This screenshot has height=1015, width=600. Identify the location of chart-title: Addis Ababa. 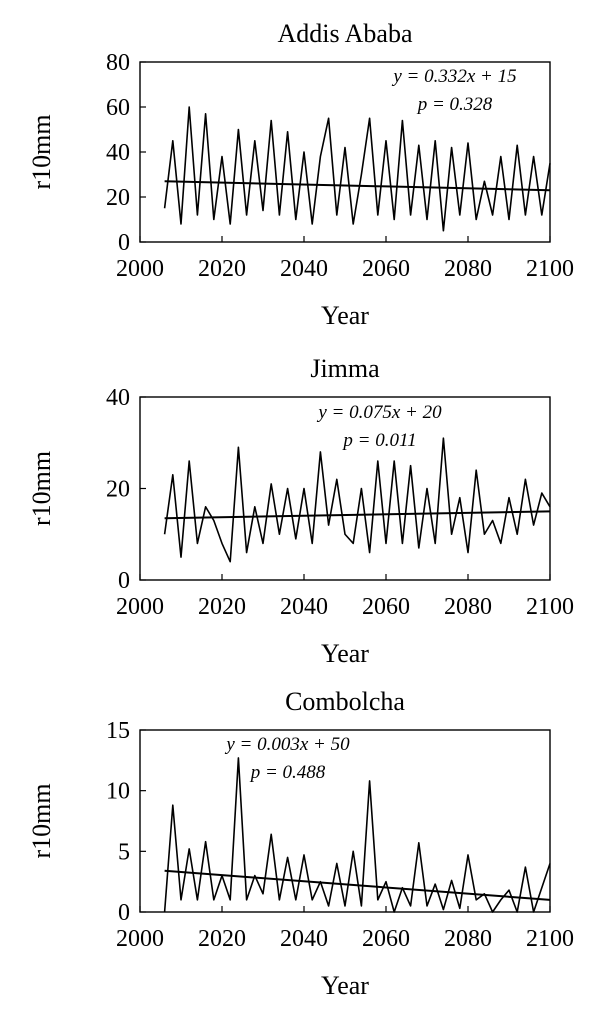
(345, 33).